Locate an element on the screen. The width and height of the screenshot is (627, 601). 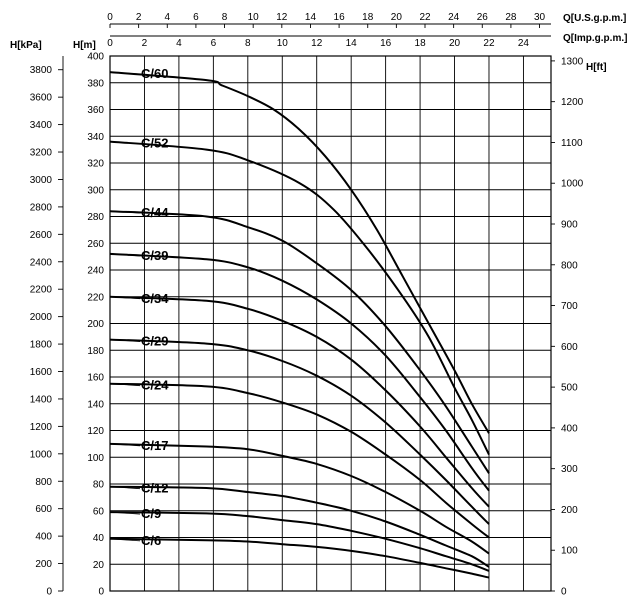
y-tick-label-kpa: 3800 is located at coordinates (41, 70).